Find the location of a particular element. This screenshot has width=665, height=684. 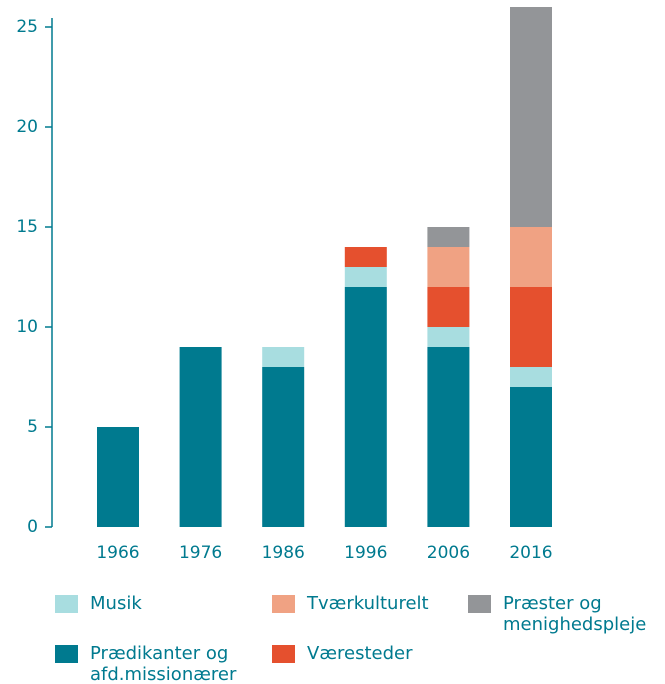

legend-label: Tværkulturelt is located at coordinates (368, 603).